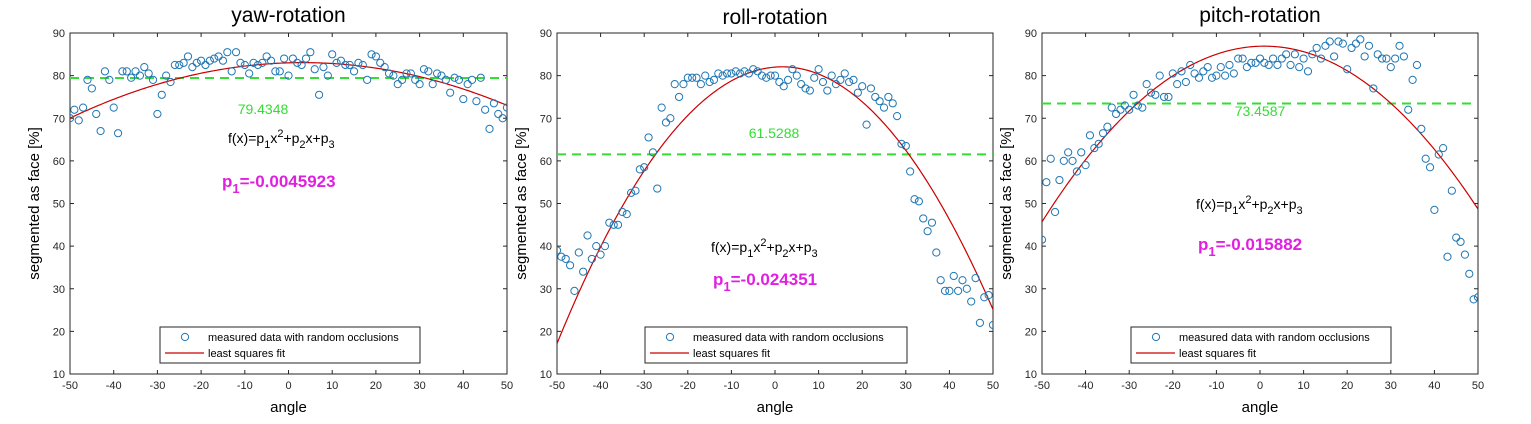  Describe the element at coordinates (1031, 77) in the screenshot. I see `y-tick-label: 80` at that location.